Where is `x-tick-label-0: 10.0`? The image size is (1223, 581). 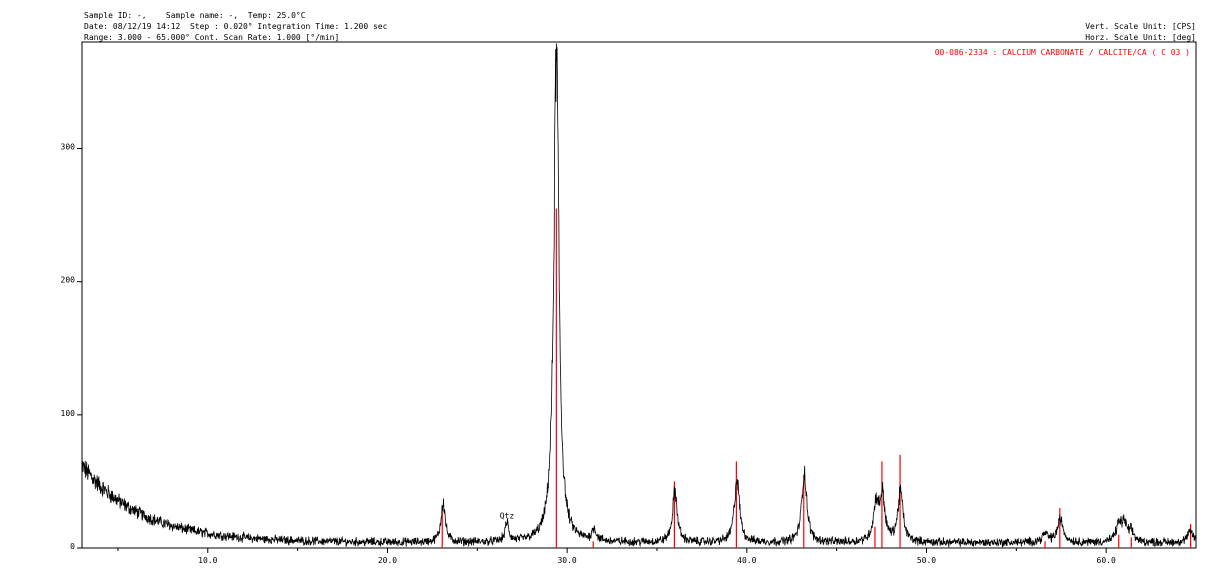 x-tick-label-0: 10.0 is located at coordinates (207, 560).